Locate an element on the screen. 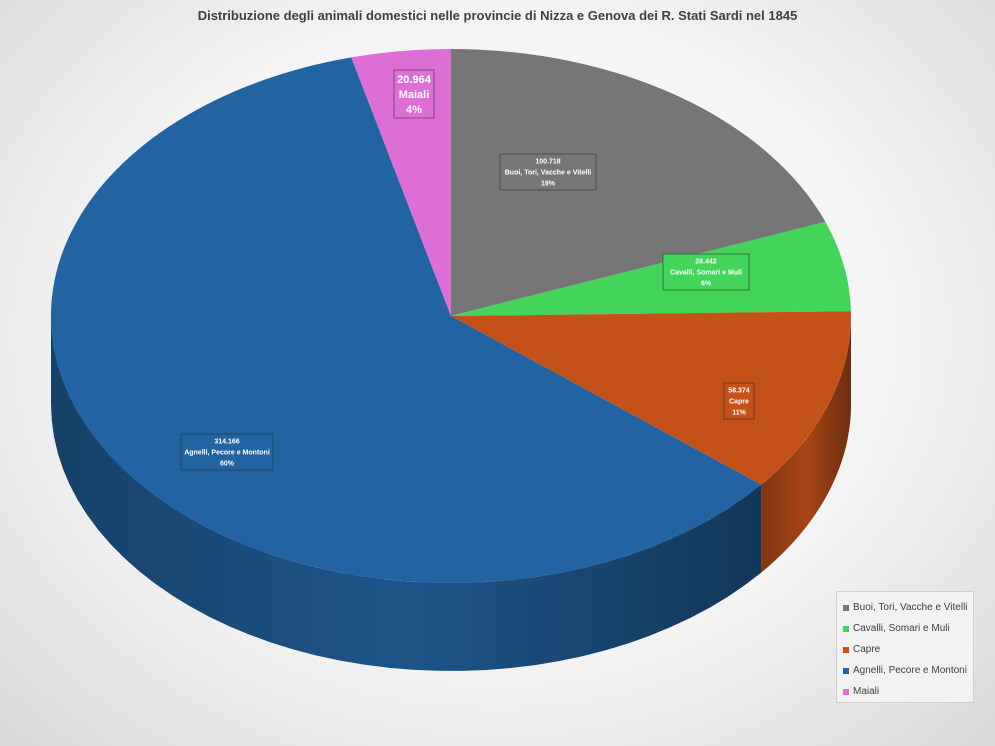 The image size is (995, 746). legend-item-buoi-tori-vacche-e-vitelli: Buoi, Tori, Vacche e Vitelli is located at coordinates (908, 607).